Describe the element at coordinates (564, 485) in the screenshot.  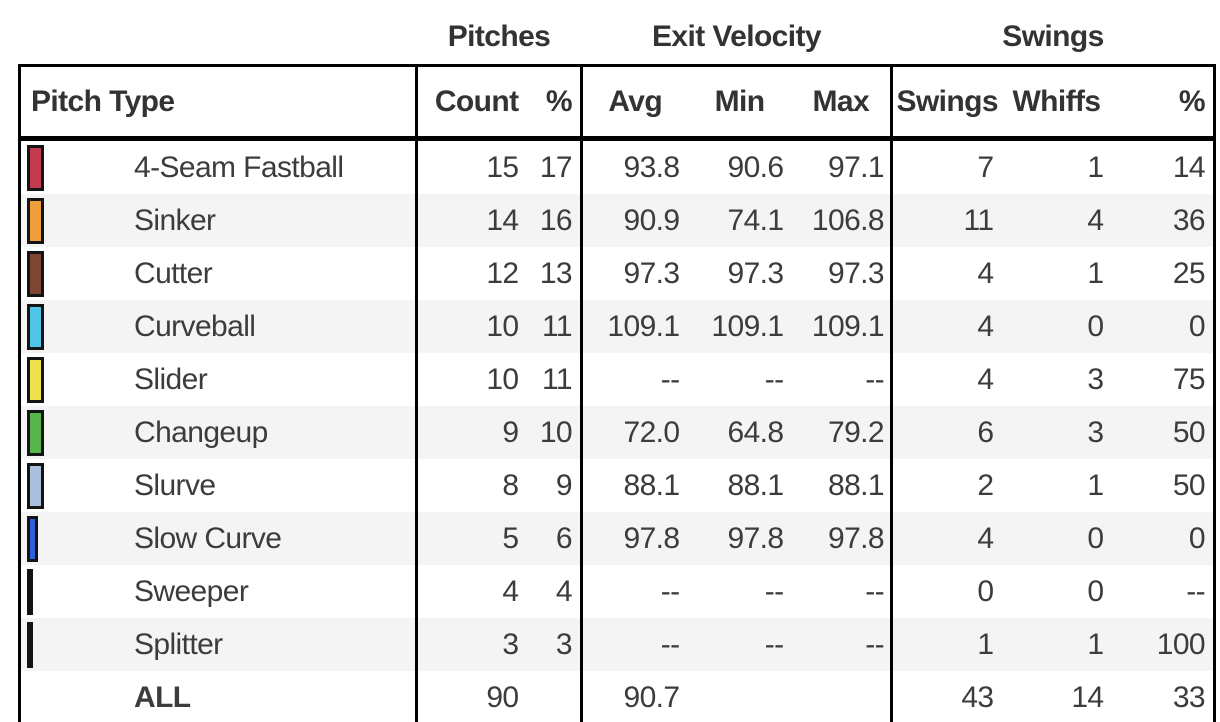
I see `cell-count_pct: 9` at that location.